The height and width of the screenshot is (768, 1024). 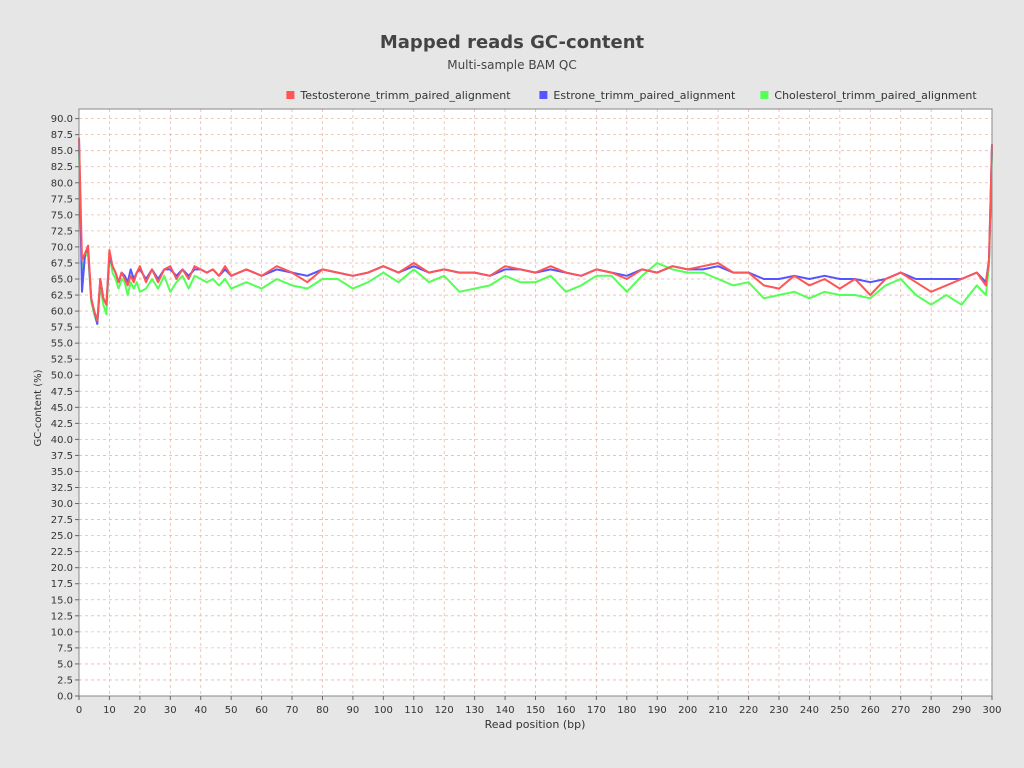 I want to click on y-tick-label: 42.5, so click(x=62, y=424).